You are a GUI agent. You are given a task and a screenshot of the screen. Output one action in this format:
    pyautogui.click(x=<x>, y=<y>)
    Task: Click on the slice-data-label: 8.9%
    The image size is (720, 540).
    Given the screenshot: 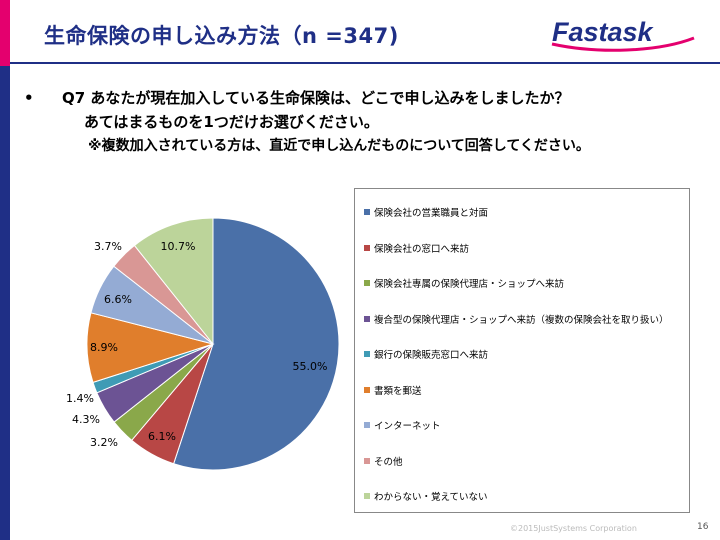 What is the action you would take?
    pyautogui.click(x=104, y=347)
    